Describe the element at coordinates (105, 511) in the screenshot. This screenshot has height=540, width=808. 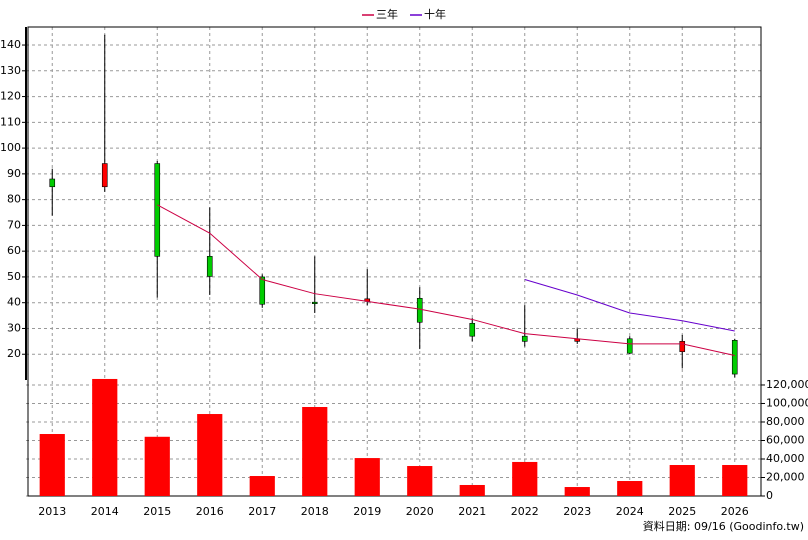
I see `x-tick-label: 2014` at that location.